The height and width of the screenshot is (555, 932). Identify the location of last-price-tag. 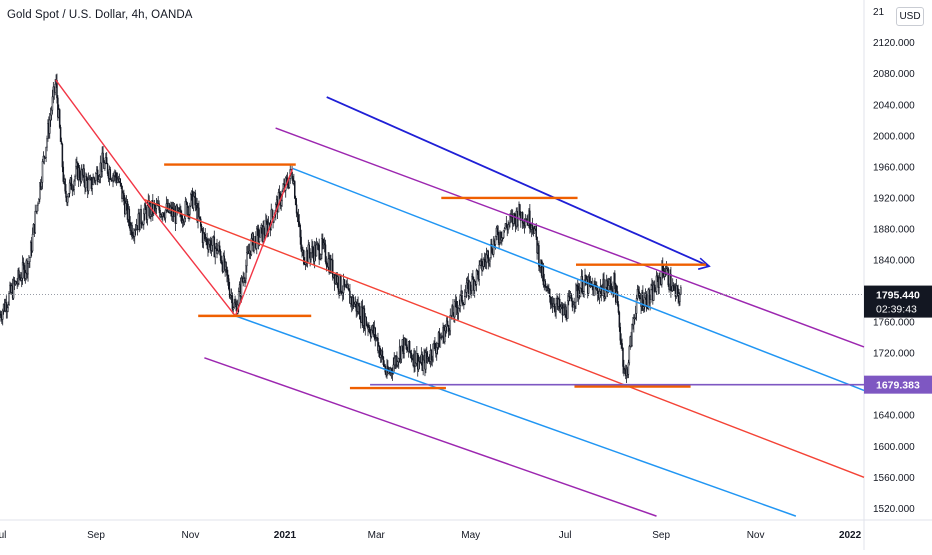
(898, 301).